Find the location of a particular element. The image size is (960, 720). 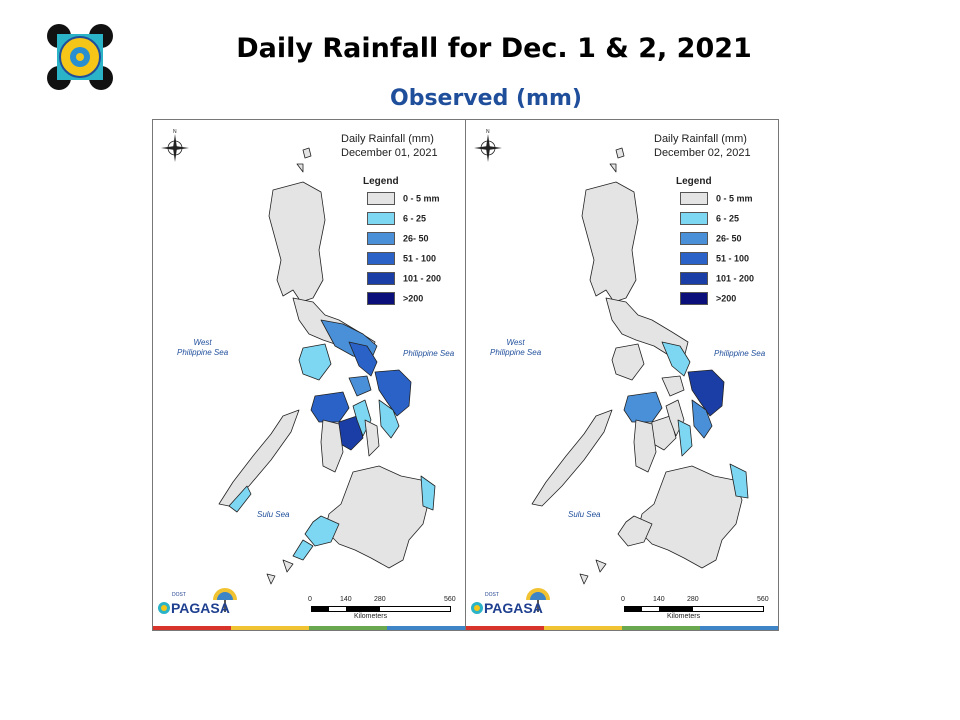

luzon-region is located at coordinates (297, 242).